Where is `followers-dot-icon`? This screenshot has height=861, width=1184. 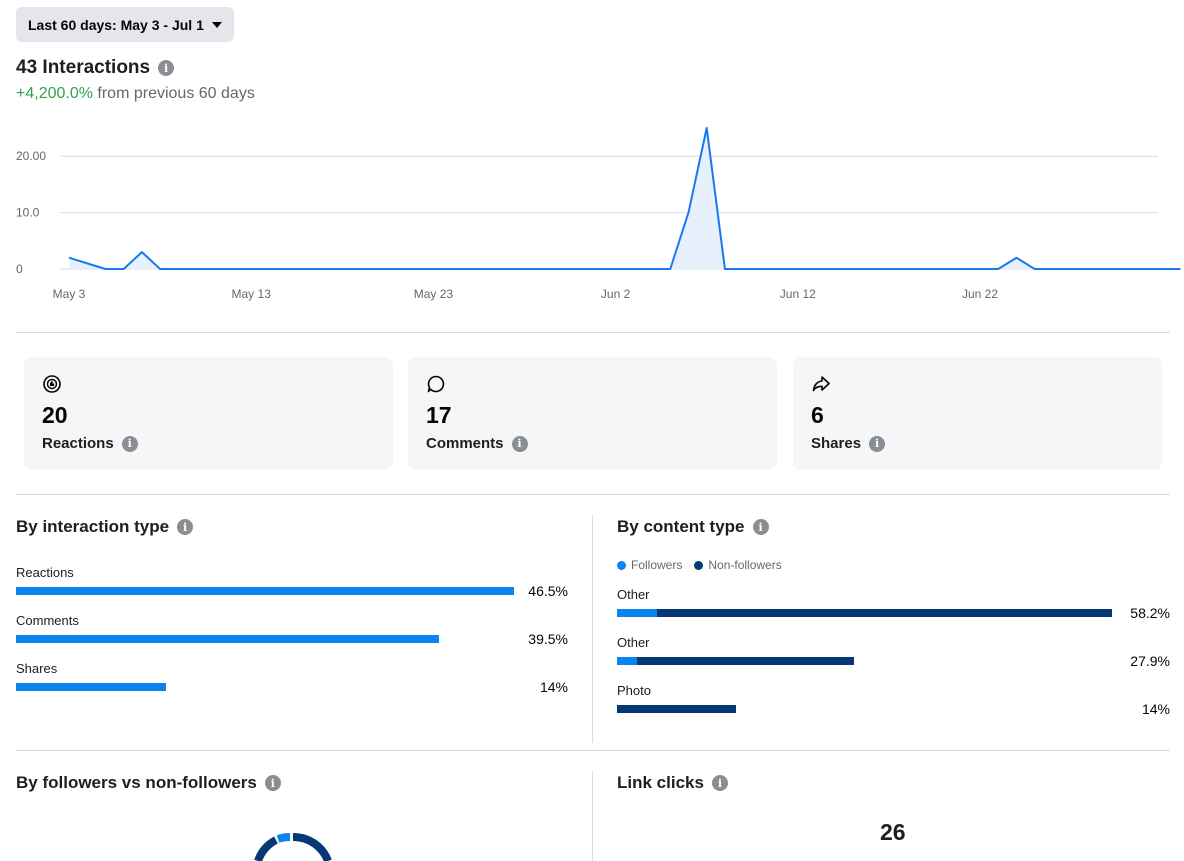
followers-dot-icon is located at coordinates (621, 565).